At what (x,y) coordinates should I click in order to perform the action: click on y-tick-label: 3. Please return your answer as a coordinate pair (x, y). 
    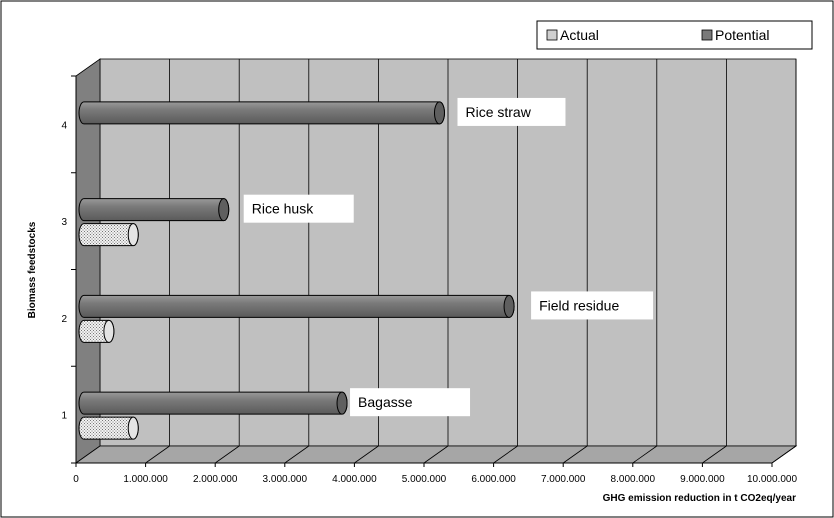
    Looking at the image, I should click on (64, 222).